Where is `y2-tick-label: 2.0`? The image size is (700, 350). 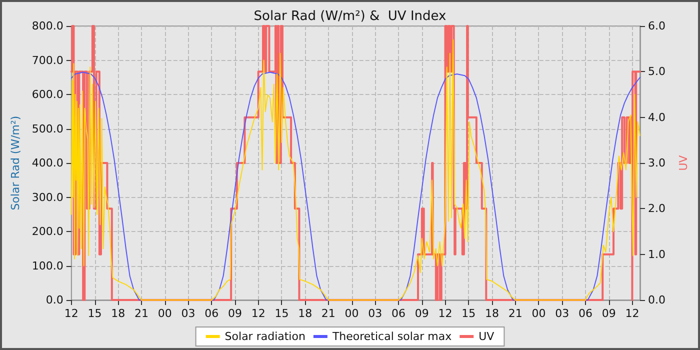 y2-tick-label: 2.0 is located at coordinates (657, 209).